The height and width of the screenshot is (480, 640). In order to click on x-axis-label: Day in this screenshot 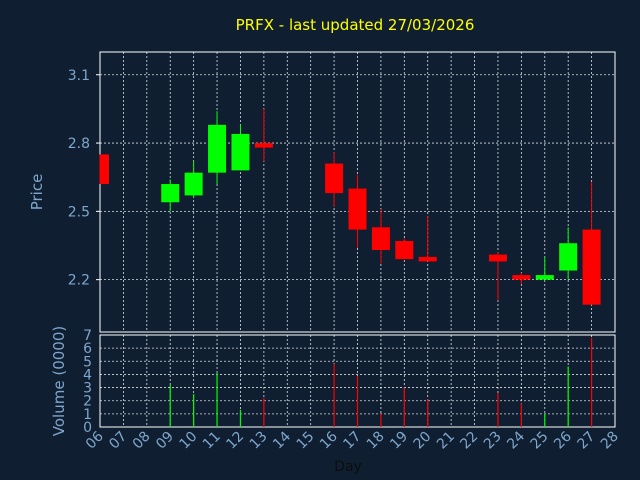, I will do `click(348, 467)`.